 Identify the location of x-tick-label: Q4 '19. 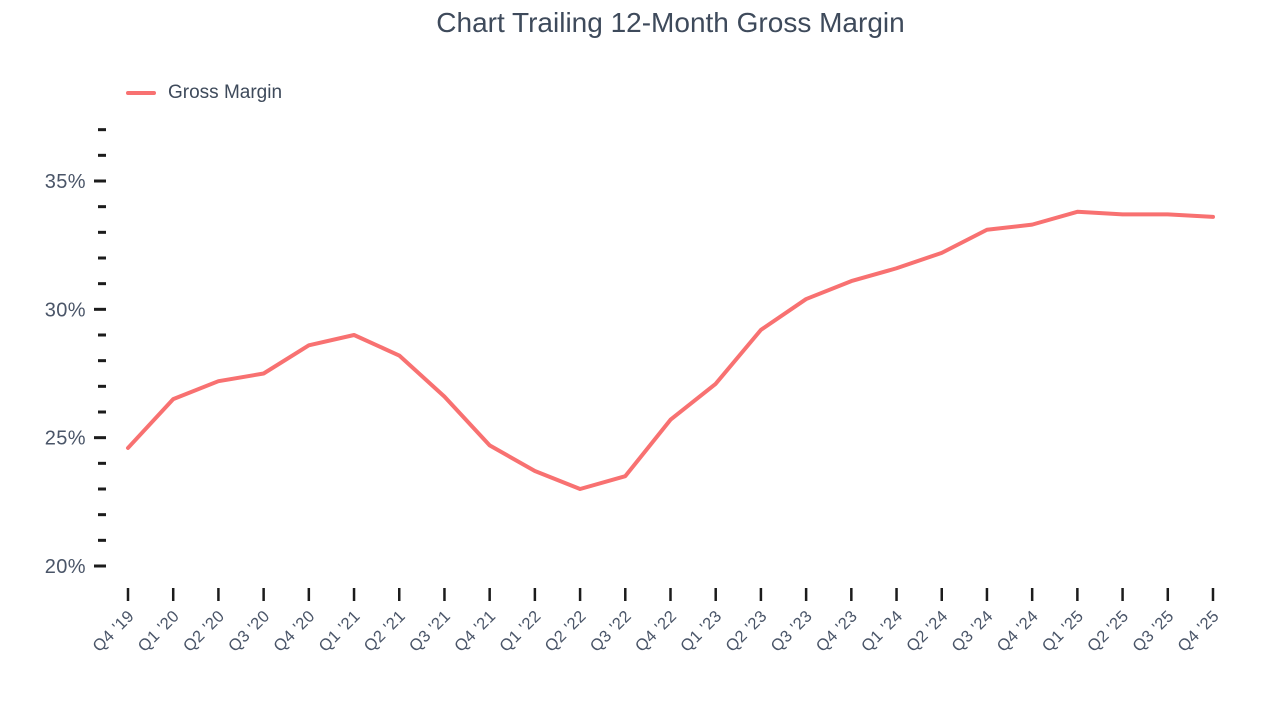
(113, 631).